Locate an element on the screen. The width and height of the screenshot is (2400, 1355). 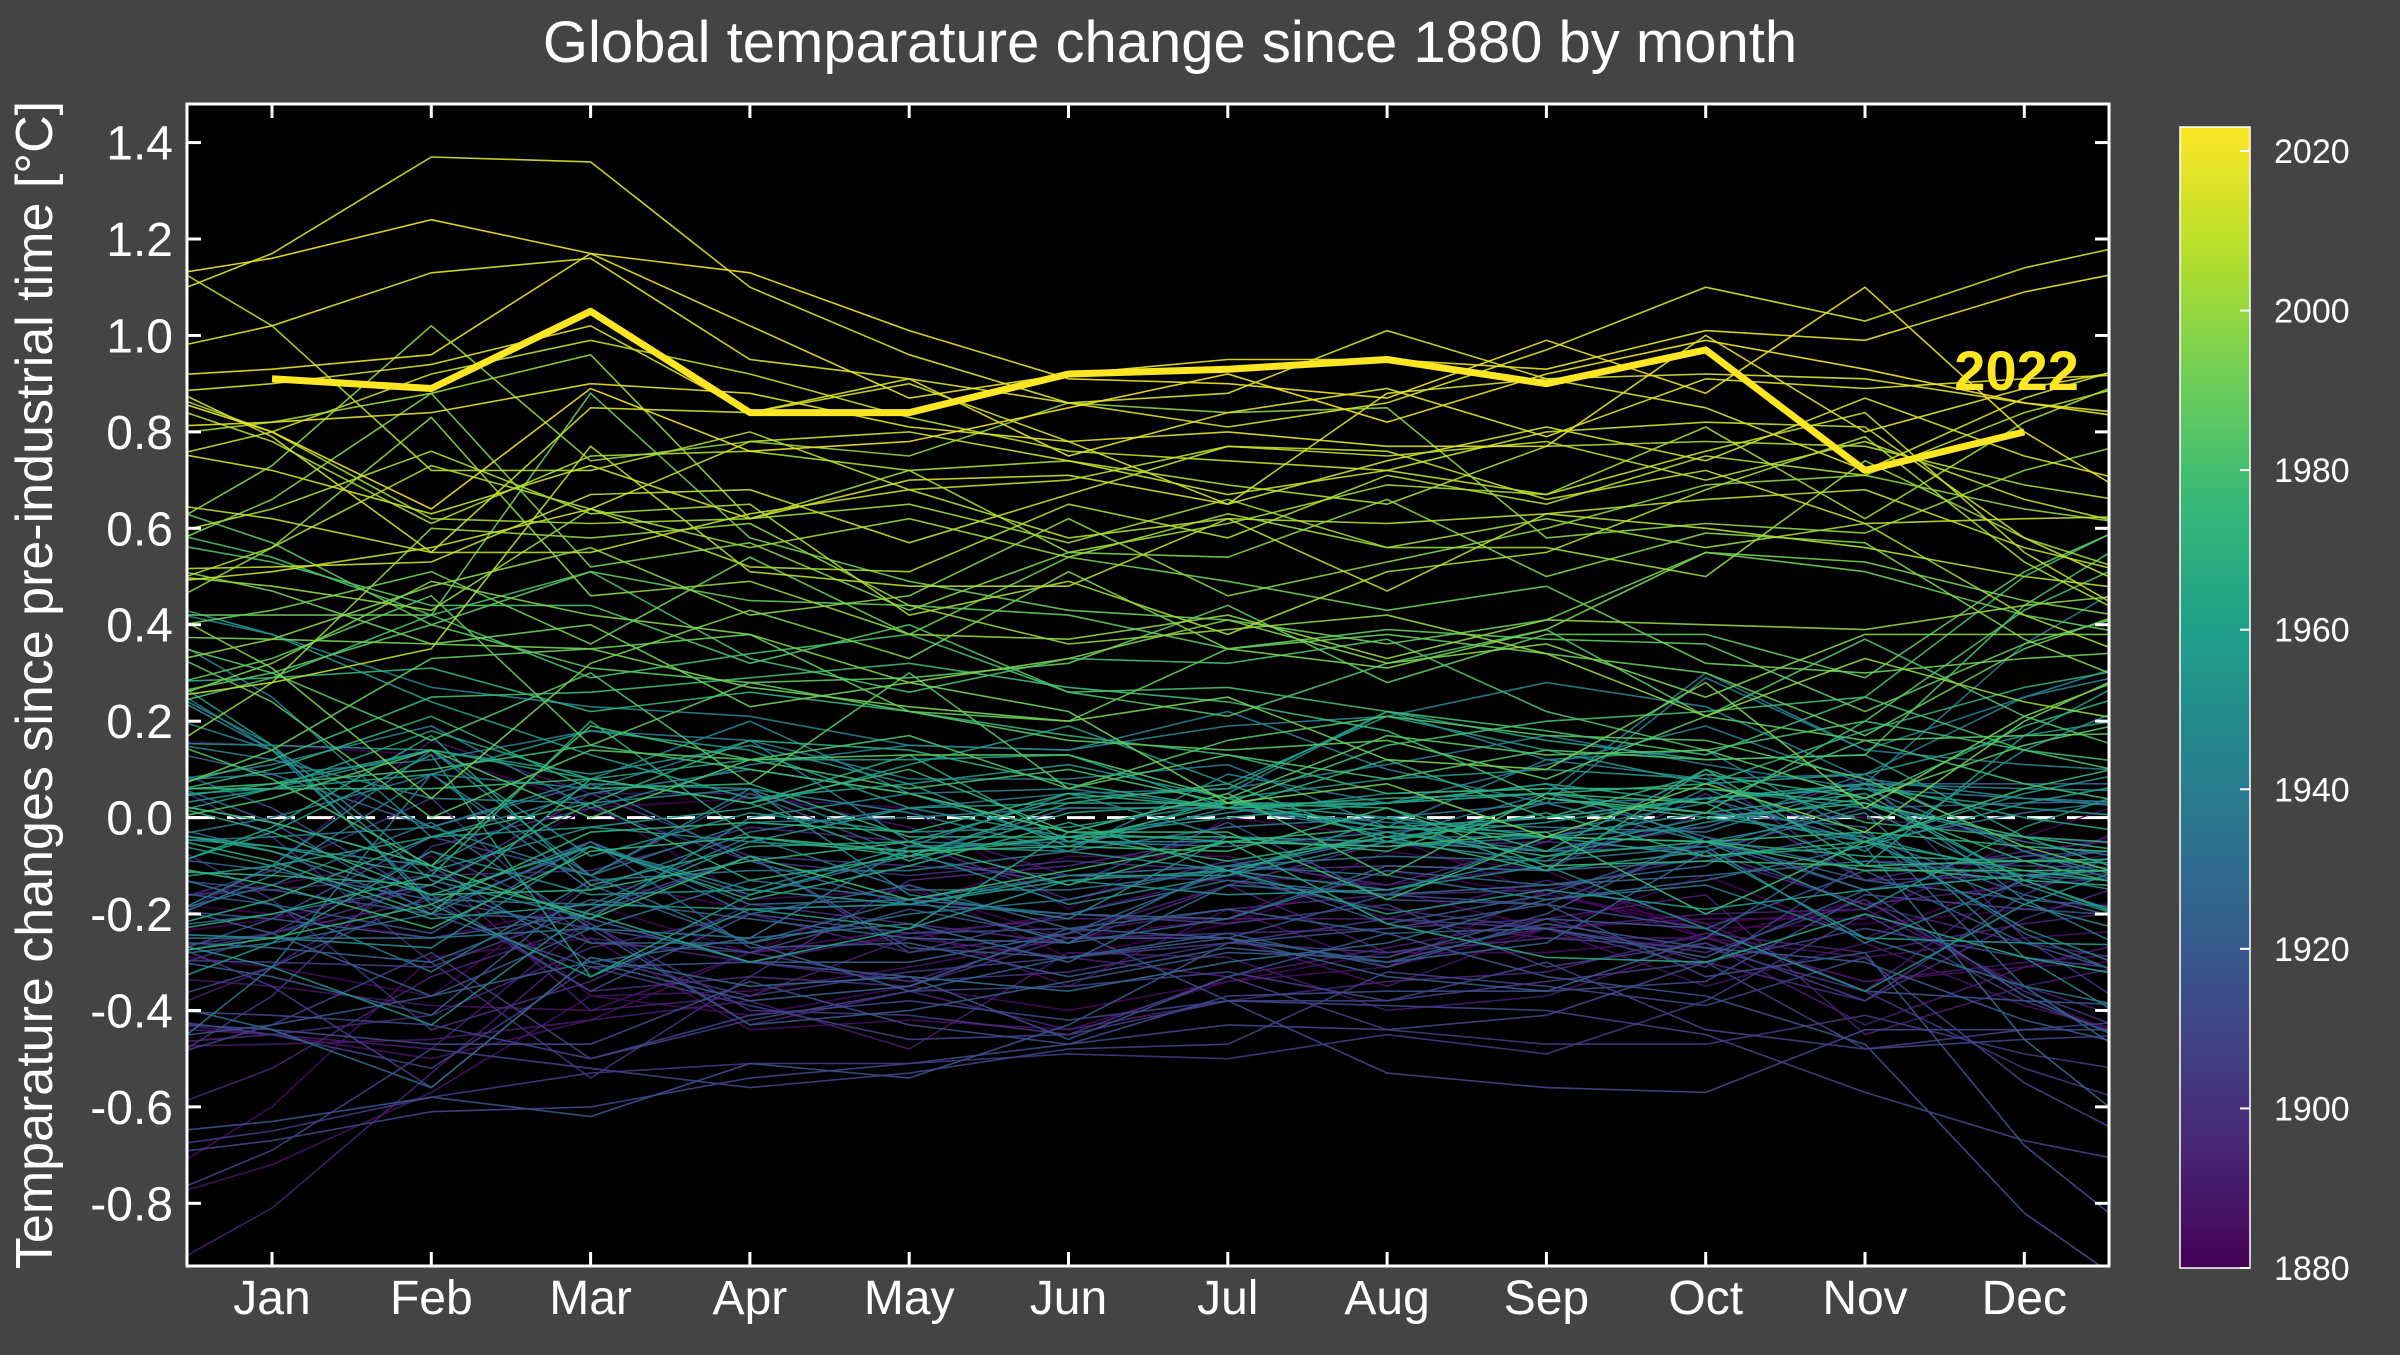
y-tick-label: 1.2 is located at coordinates (139, 240).